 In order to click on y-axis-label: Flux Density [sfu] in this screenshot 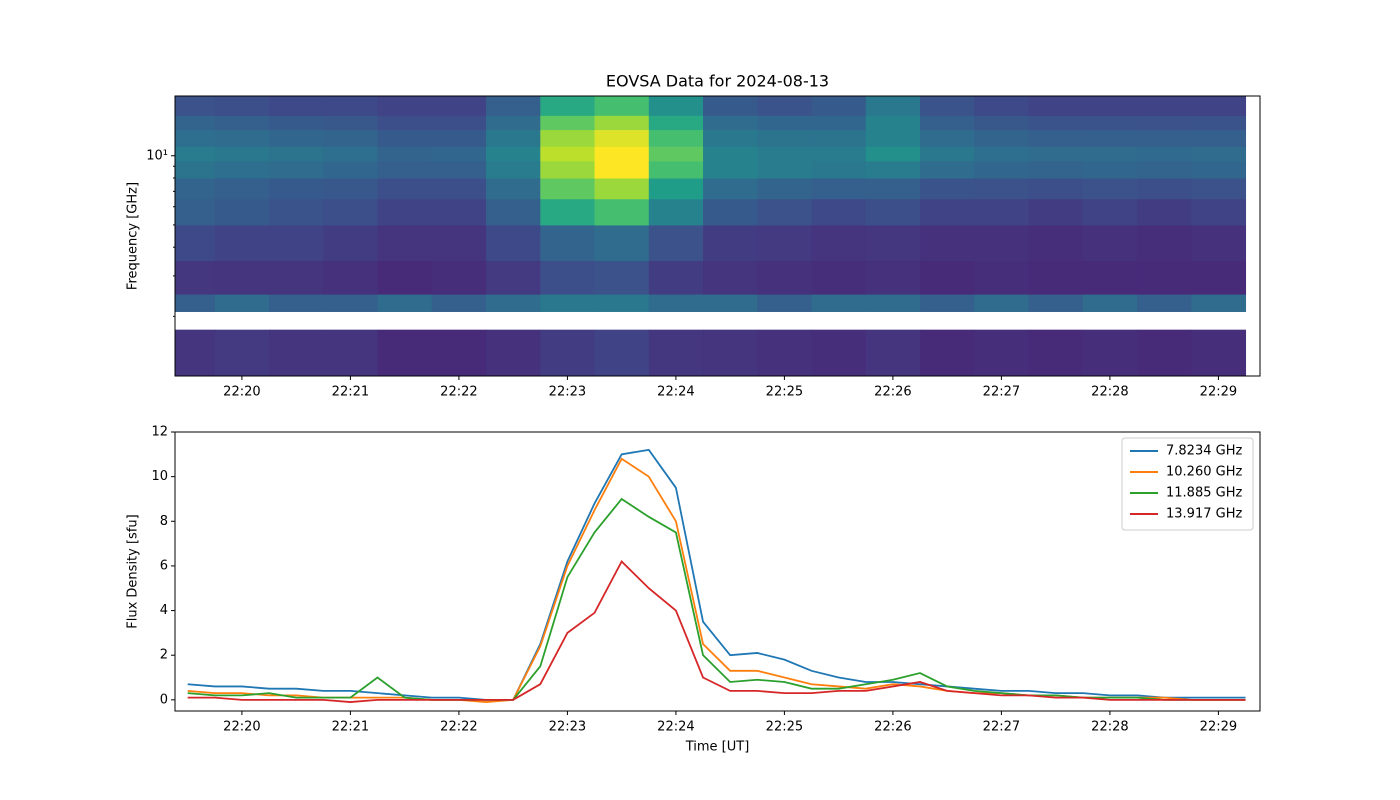, I will do `click(133, 571)`.